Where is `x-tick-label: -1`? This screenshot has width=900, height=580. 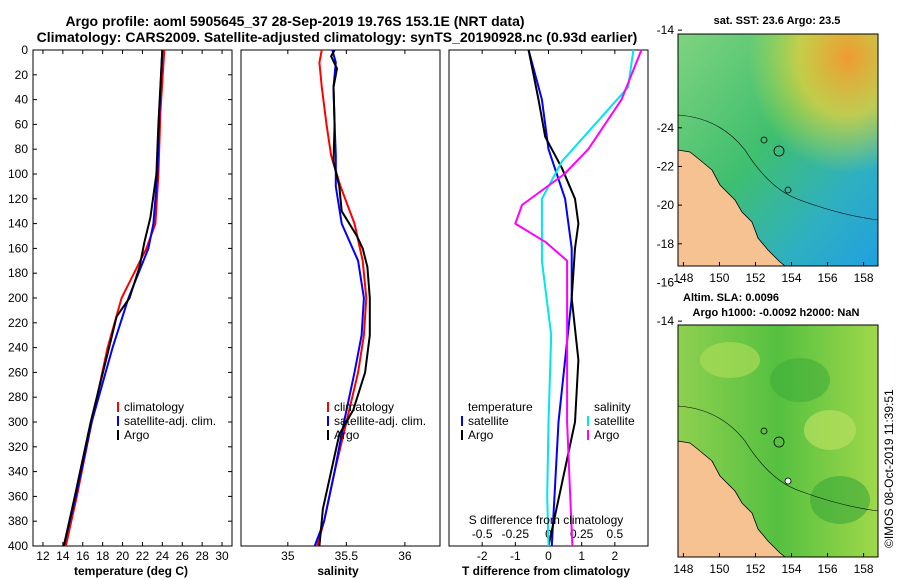 x-tick-label: -1 is located at coordinates (515, 556).